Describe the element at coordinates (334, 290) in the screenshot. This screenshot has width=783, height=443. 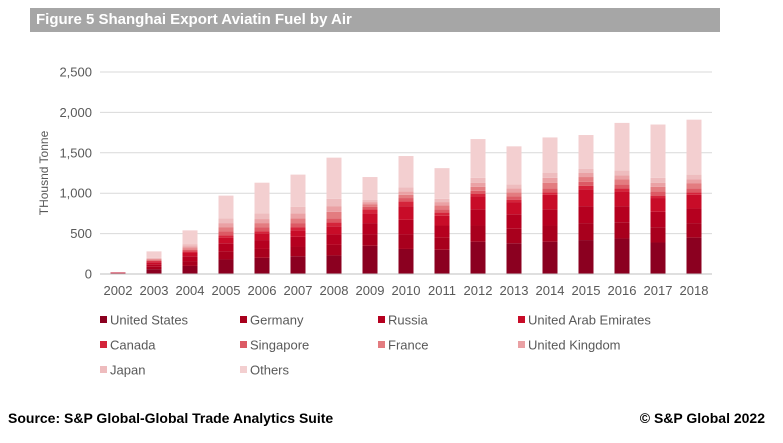
I see `x-tick-label: 2008` at that location.